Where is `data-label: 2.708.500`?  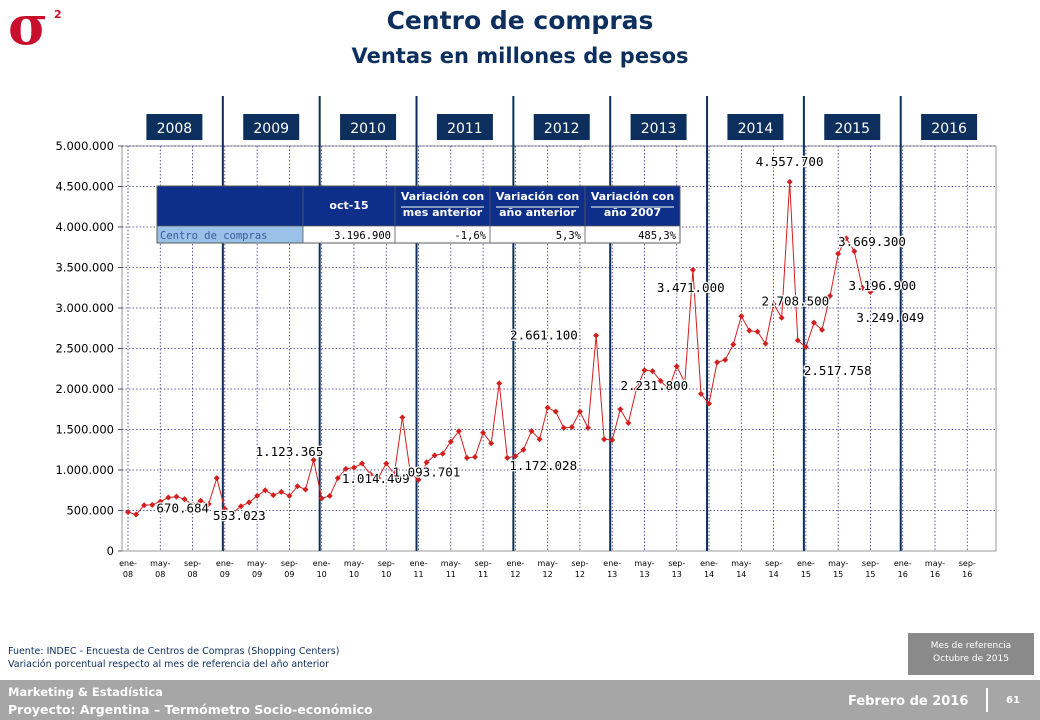
data-label: 2.708.500 is located at coordinates (795, 301).